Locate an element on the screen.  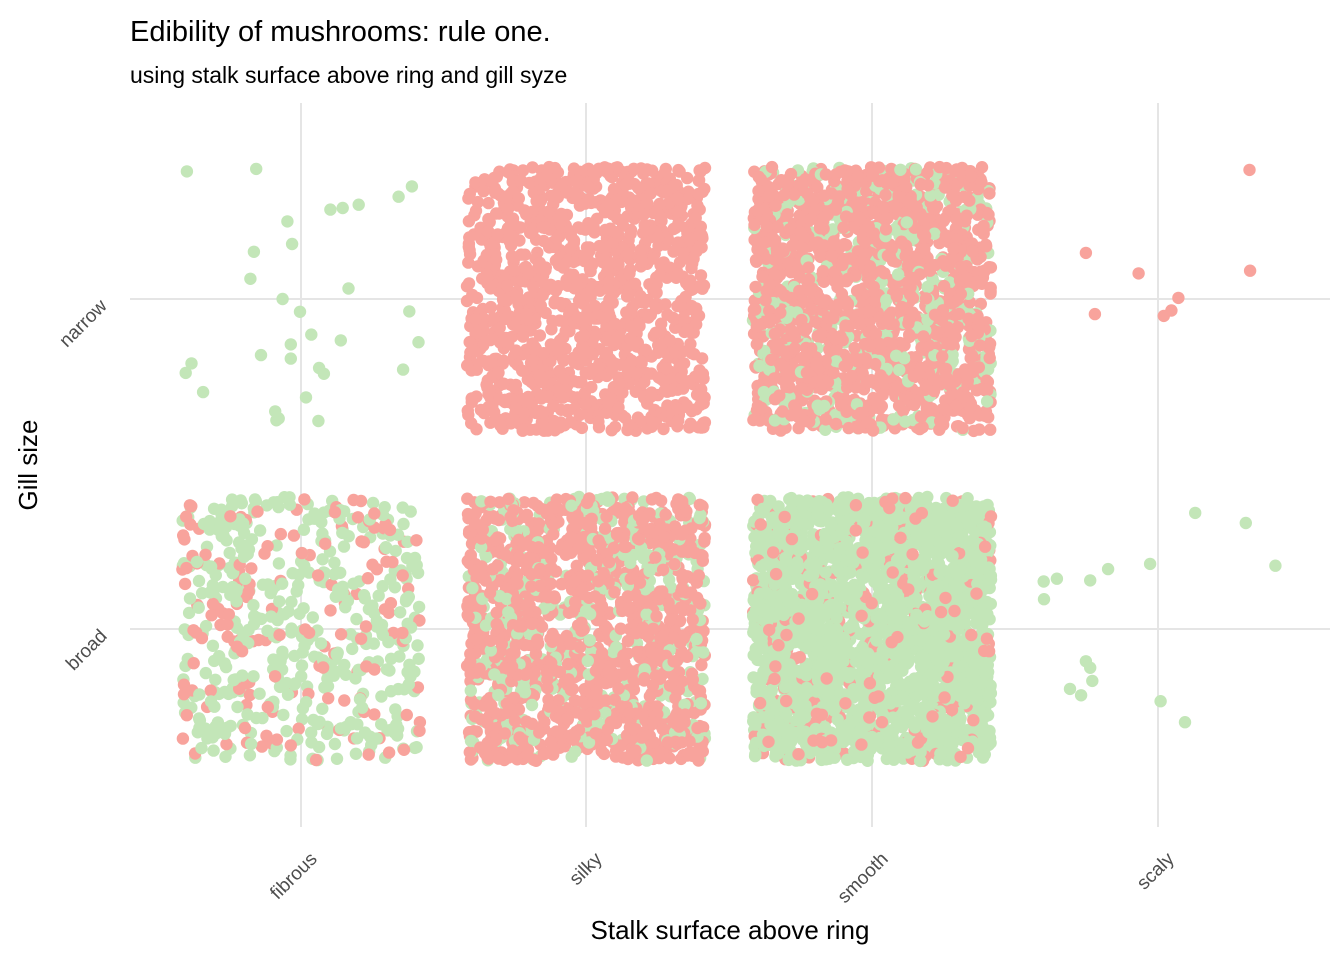
chart-title: Edibility of mushrooms: rule one. is located at coordinates (340, 32).